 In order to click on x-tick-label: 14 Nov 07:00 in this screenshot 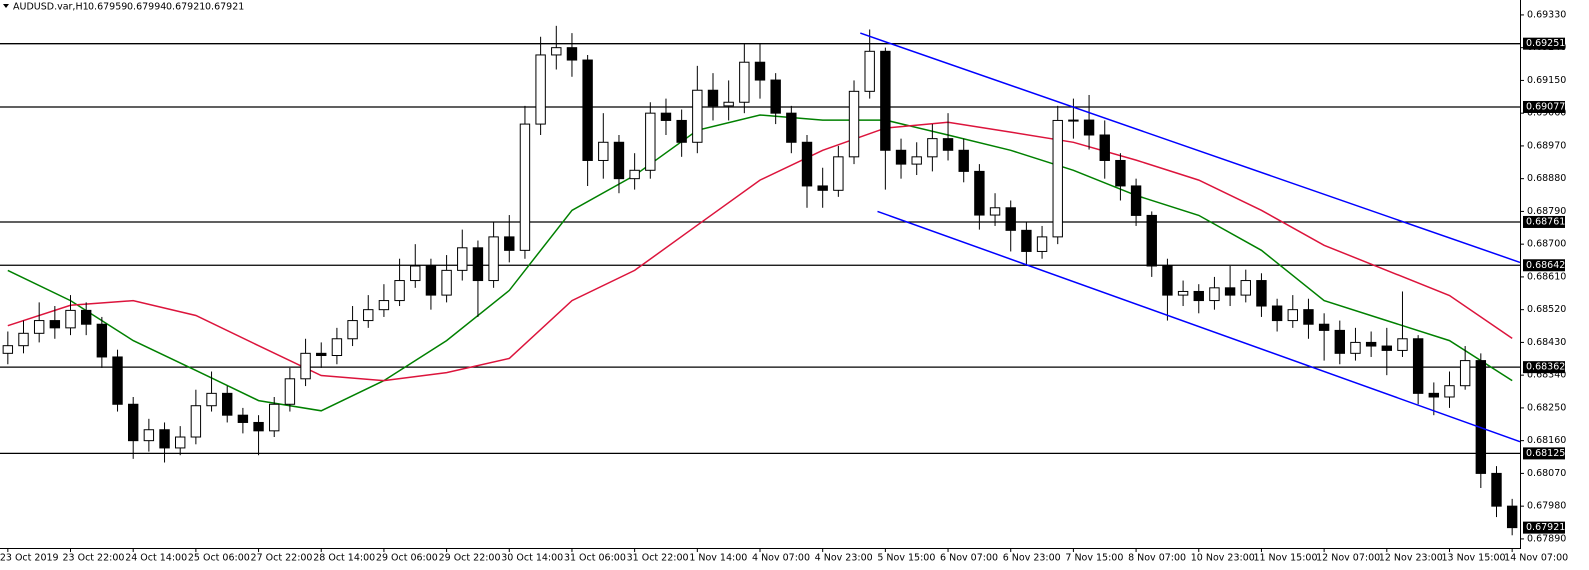, I will do `click(1536, 557)`.